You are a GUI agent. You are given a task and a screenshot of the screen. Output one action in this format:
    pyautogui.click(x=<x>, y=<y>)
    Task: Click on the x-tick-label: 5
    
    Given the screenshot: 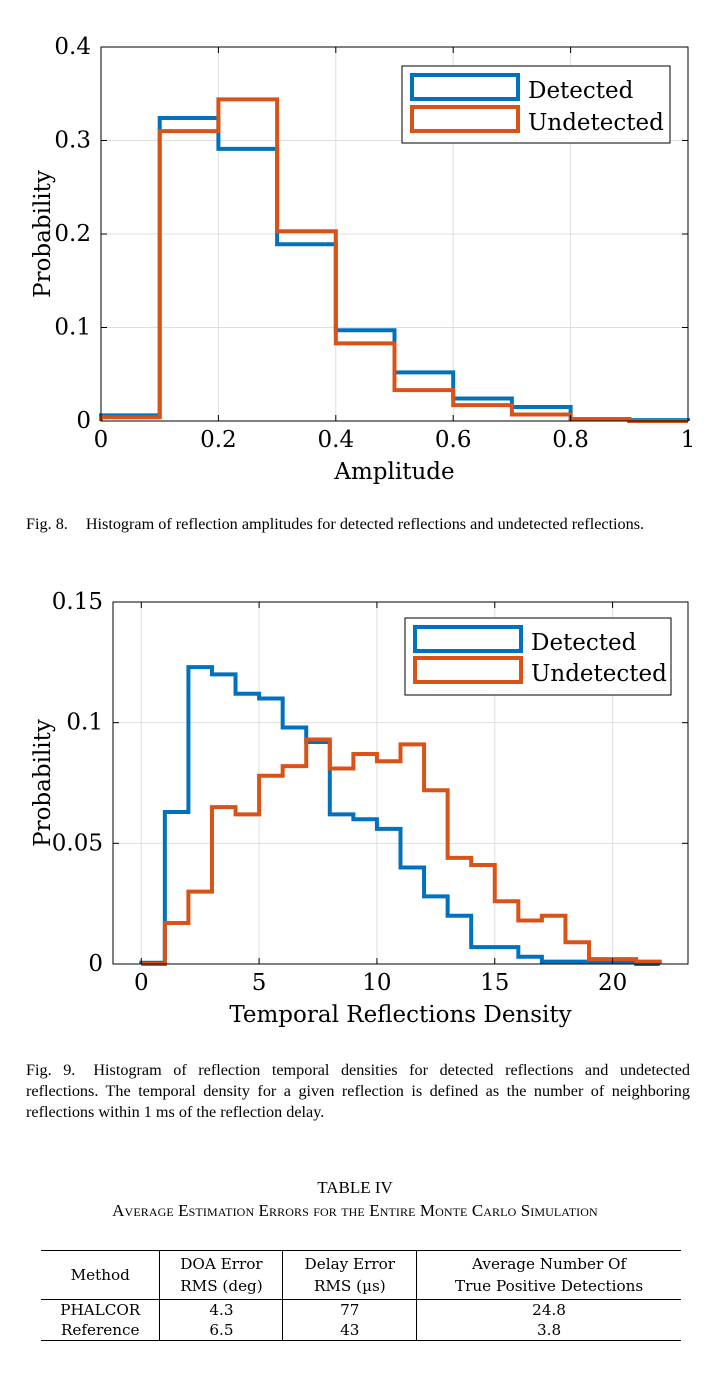 What is the action you would take?
    pyautogui.click(x=259, y=983)
    